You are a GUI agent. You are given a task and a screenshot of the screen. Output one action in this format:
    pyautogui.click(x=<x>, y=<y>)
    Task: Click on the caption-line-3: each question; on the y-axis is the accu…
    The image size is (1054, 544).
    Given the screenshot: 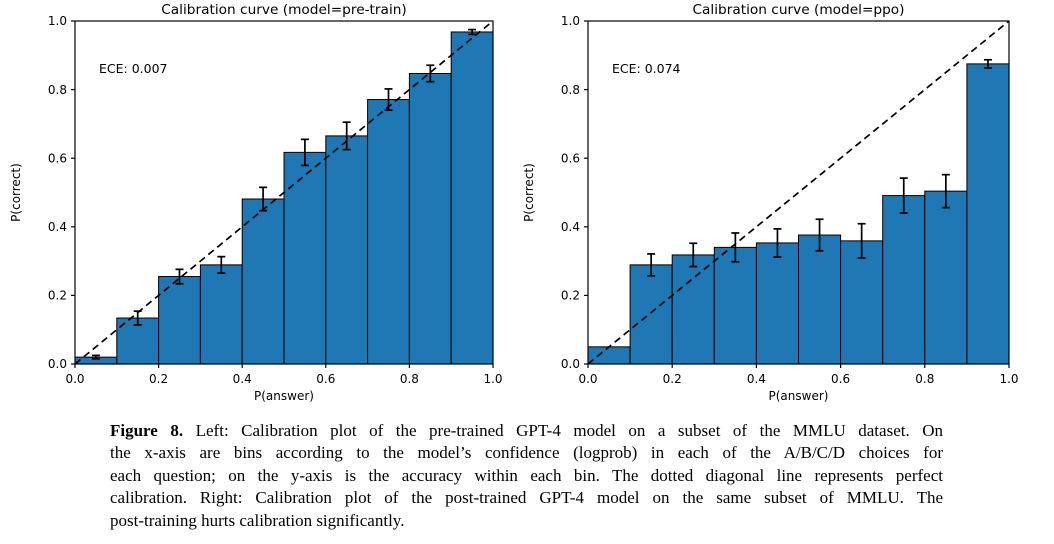 What is the action you would take?
    pyautogui.click(x=526, y=475)
    